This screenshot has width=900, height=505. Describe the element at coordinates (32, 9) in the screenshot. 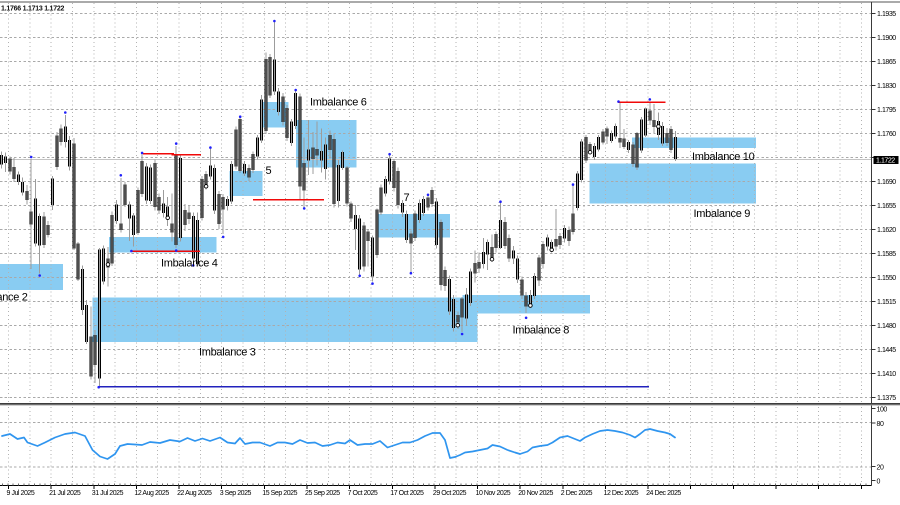

I see `svg-text: 1.1766 1.1713 1.1722` at that location.